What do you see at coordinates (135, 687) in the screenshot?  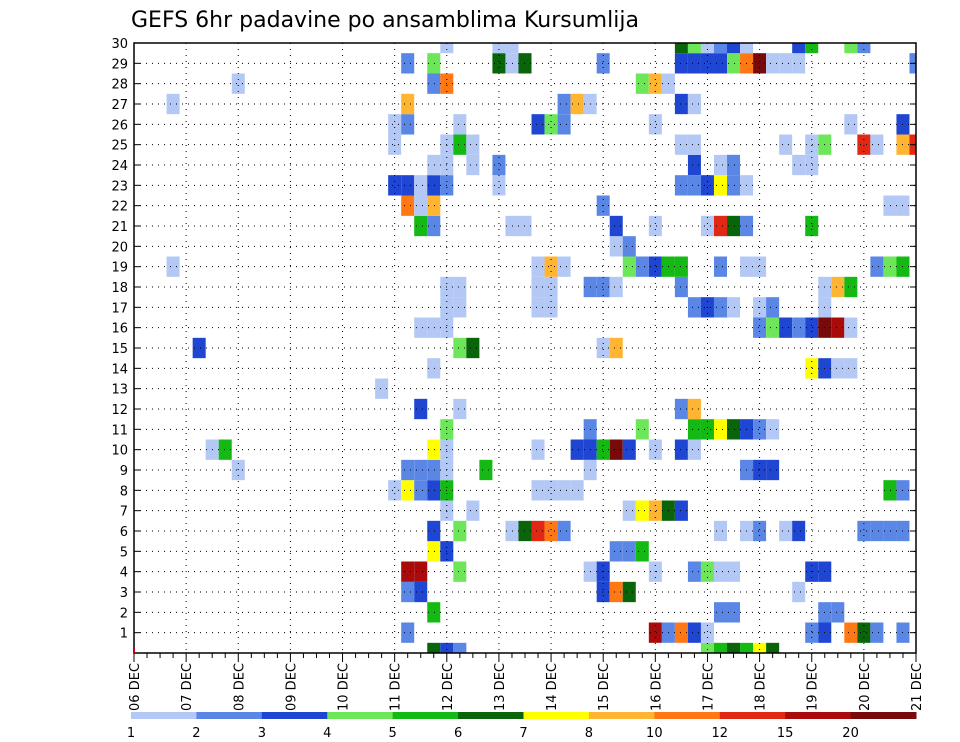 I see `x-tick-label: 06 DEC` at bounding box center [135, 687].